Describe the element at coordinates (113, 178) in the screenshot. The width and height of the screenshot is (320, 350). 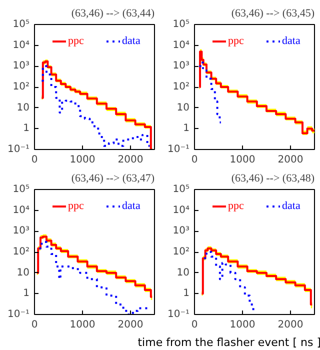
I see `chart-title: (63,46) --> (63,47)` at that location.